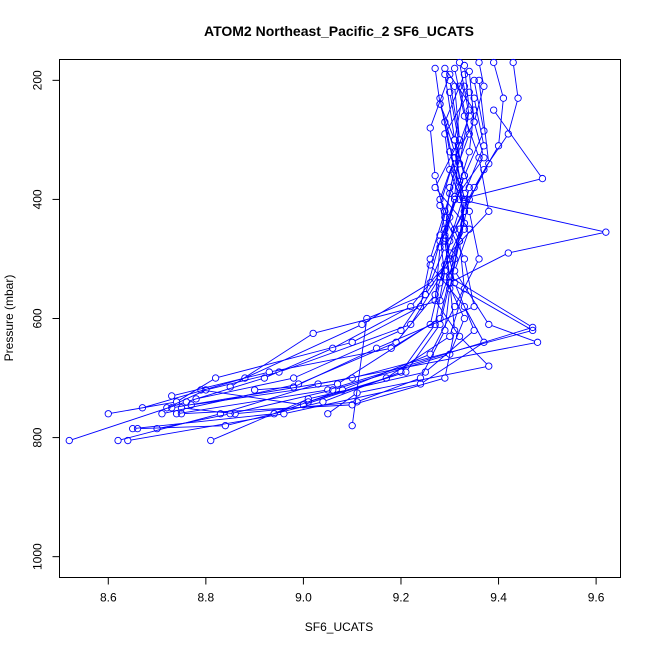 This screenshot has height=650, width=650. I want to click on x-tick-label: 9.4, so click(498, 598).